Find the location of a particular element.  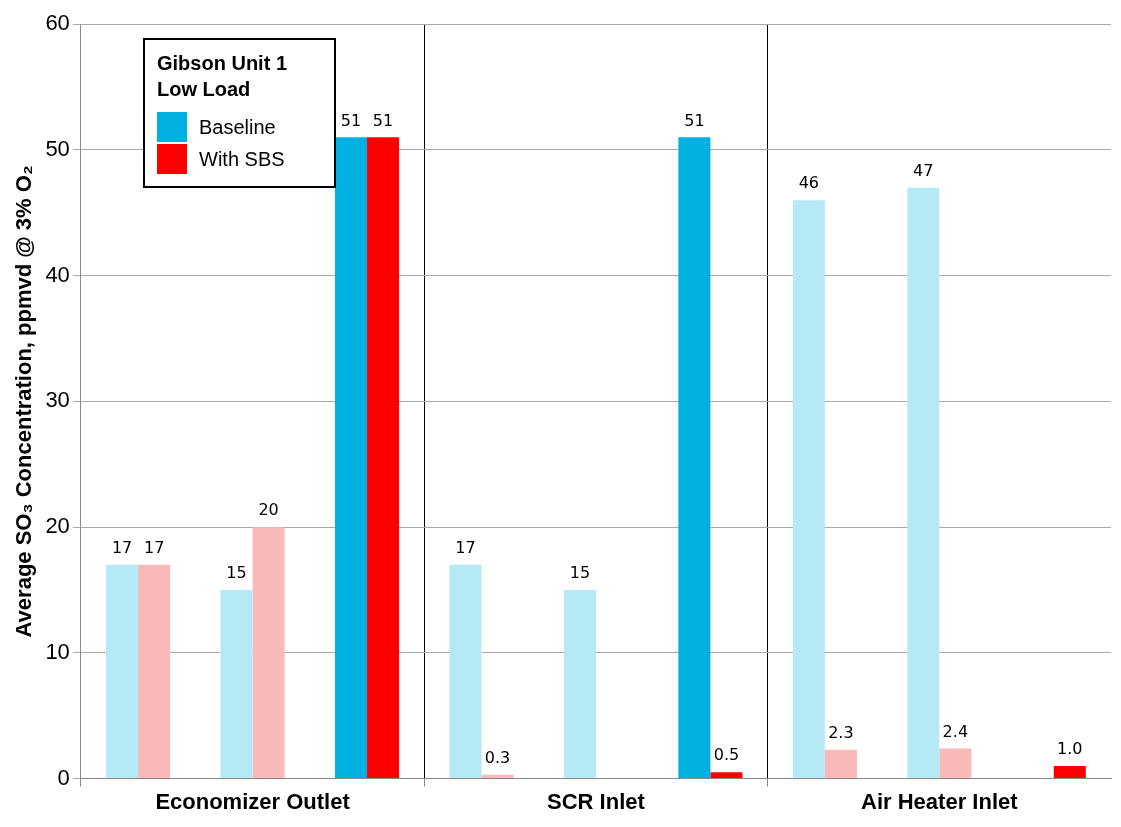

data-label: 0.5 is located at coordinates (726, 755).